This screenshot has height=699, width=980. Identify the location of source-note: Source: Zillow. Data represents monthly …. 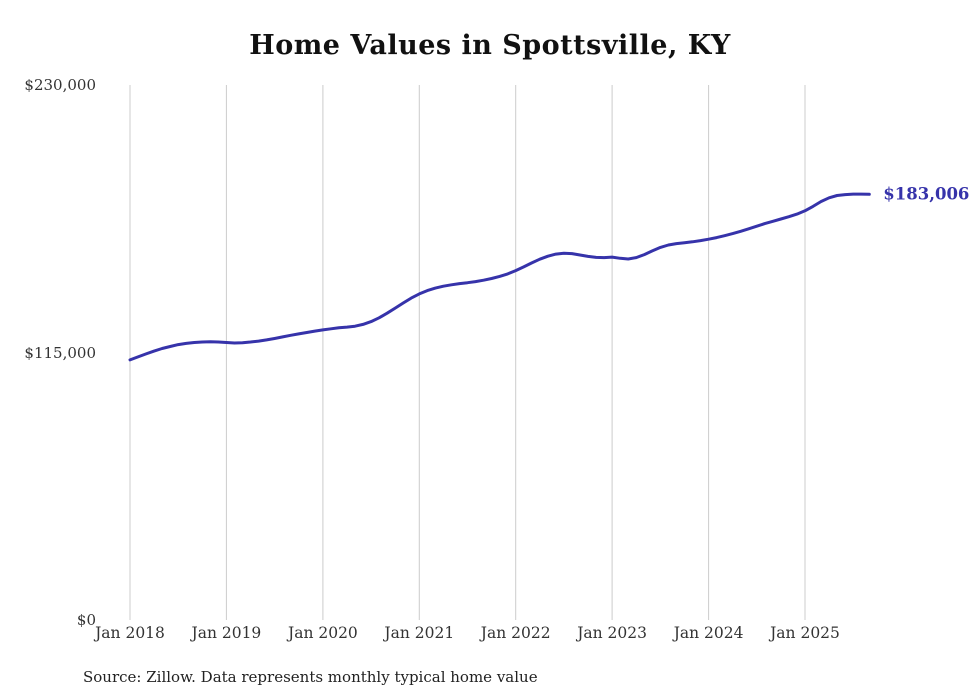
(310, 677).